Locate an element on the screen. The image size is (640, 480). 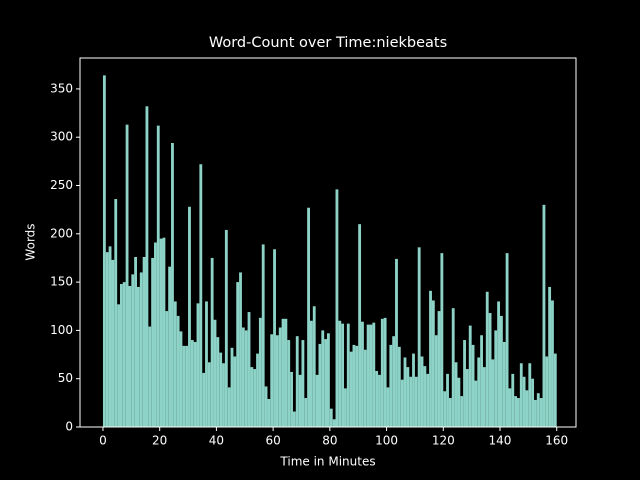
chart-title: Word-Count over Time:niekbeats is located at coordinates (328, 43).